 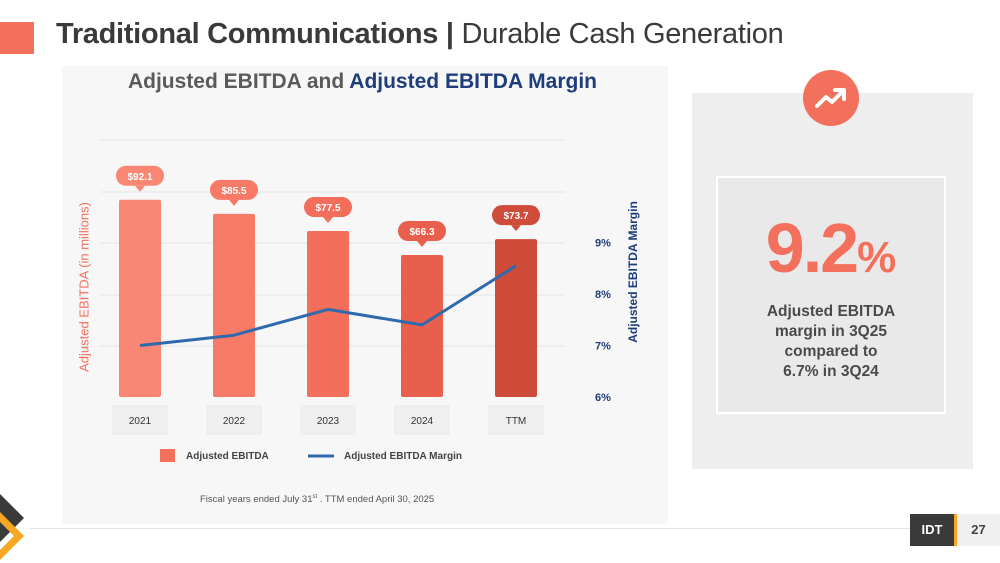 I want to click on x-tick-box-2022, so click(x=234, y=420).